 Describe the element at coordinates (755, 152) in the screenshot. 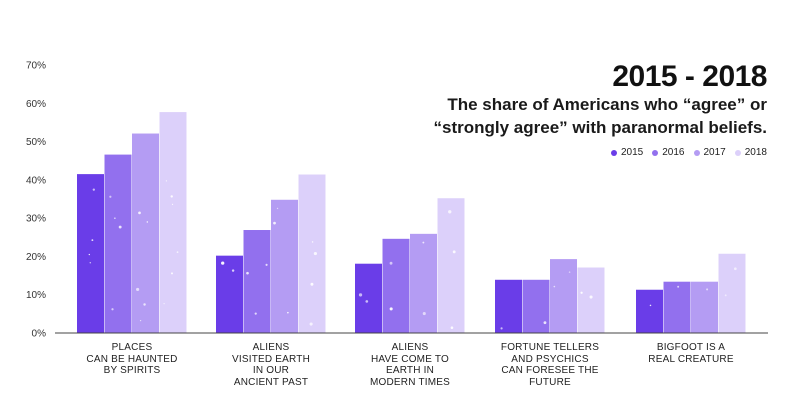

I see `legend-label-2018: 2018` at that location.